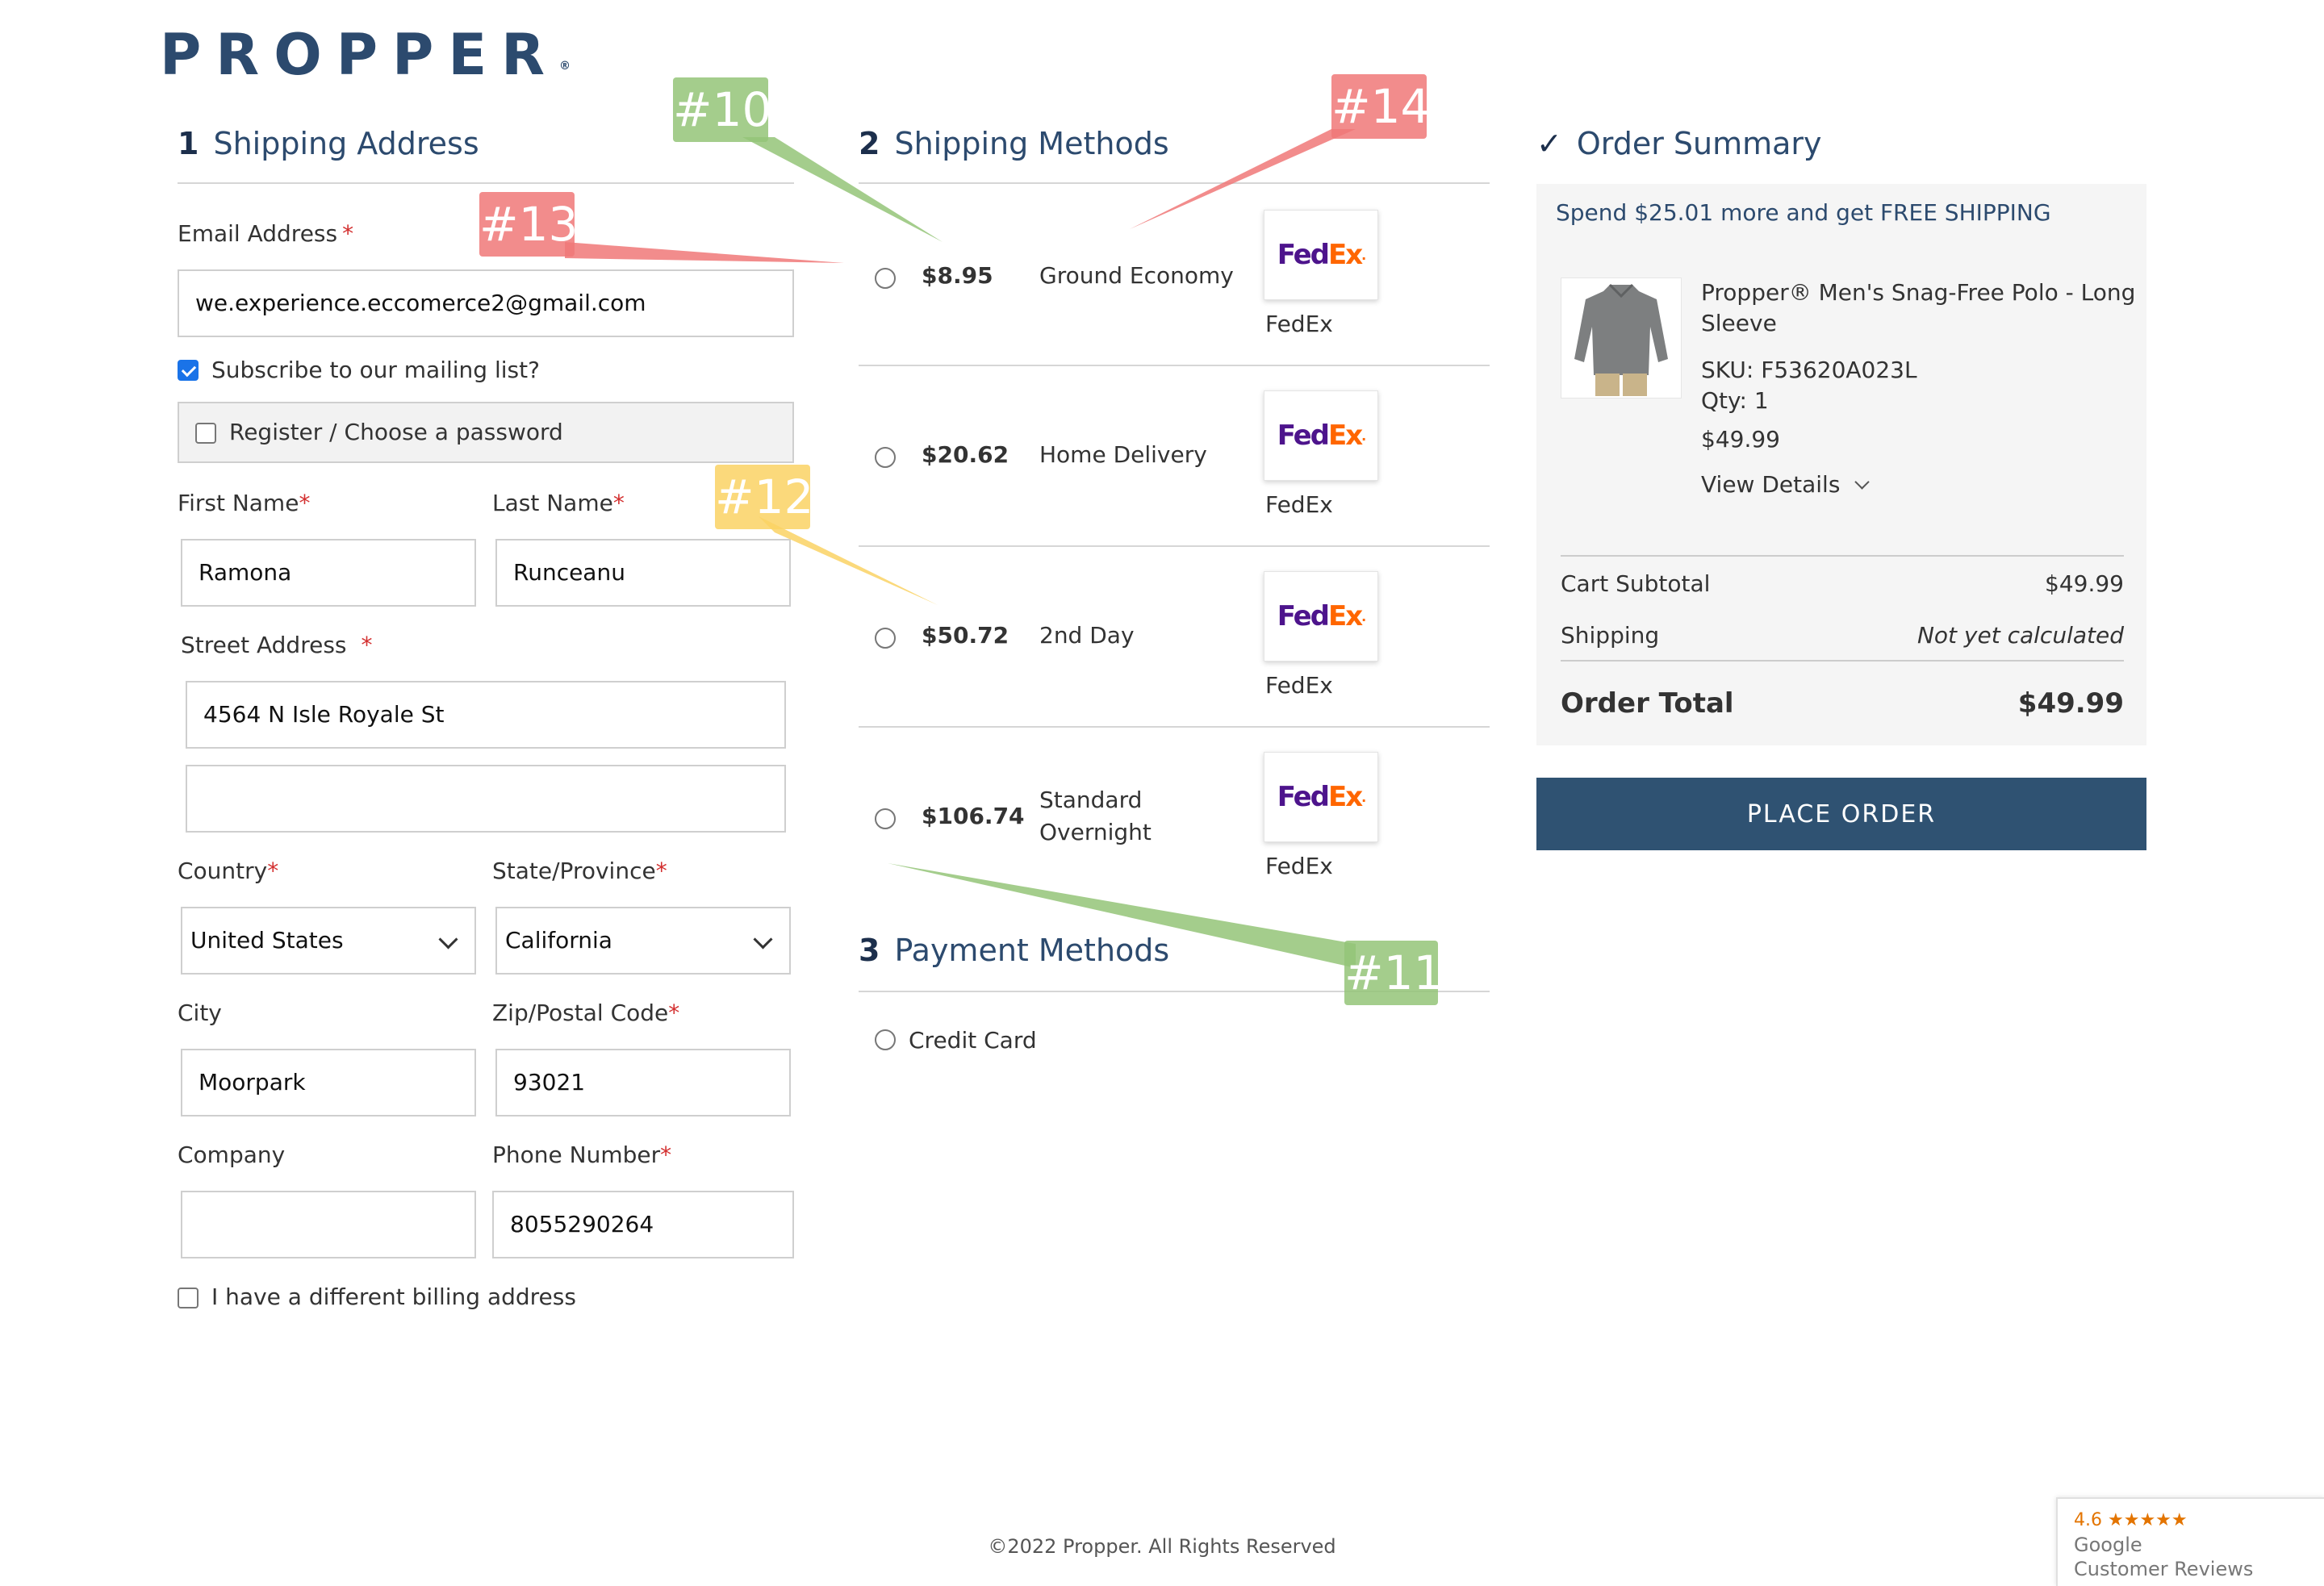 This screenshot has width=2324, height=1586. Describe the element at coordinates (396, 432) in the screenshot. I see `register-label: Register / Choose a password` at that location.